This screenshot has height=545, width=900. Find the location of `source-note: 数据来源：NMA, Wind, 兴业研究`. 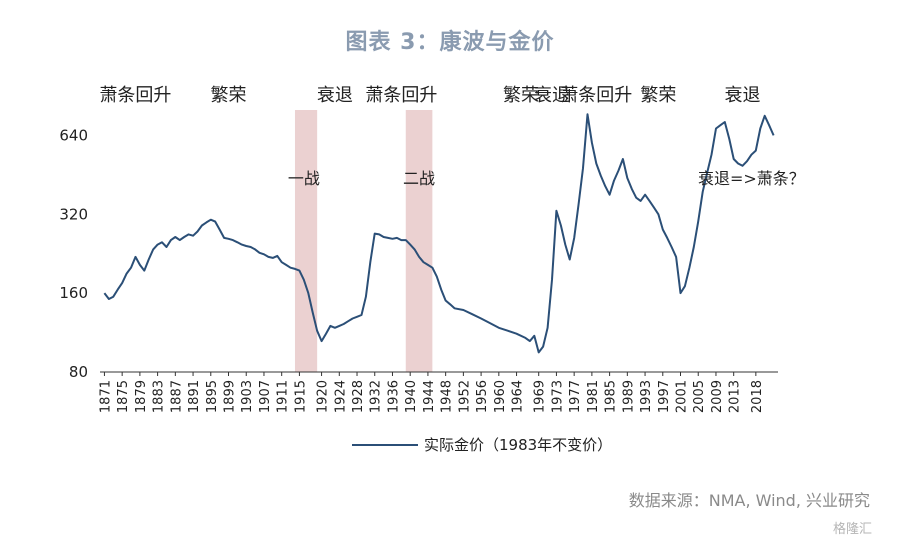

source-note: 数据来源：NMA, Wind, 兴业研究 is located at coordinates (749, 500).